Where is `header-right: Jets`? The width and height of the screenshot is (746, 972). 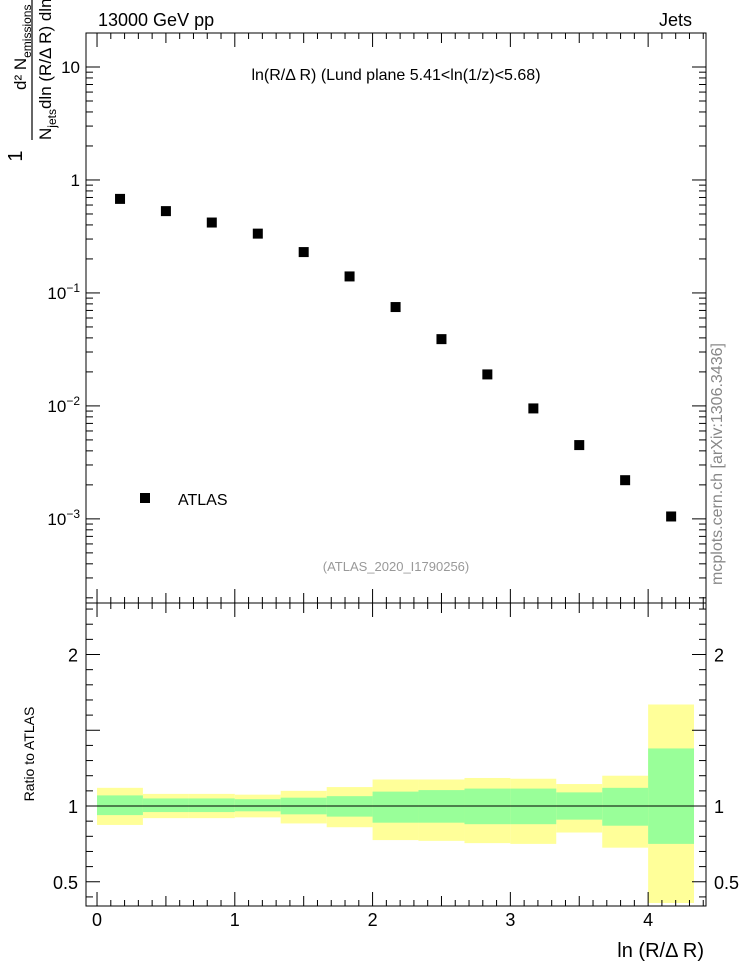 header-right: Jets is located at coordinates (675, 20).